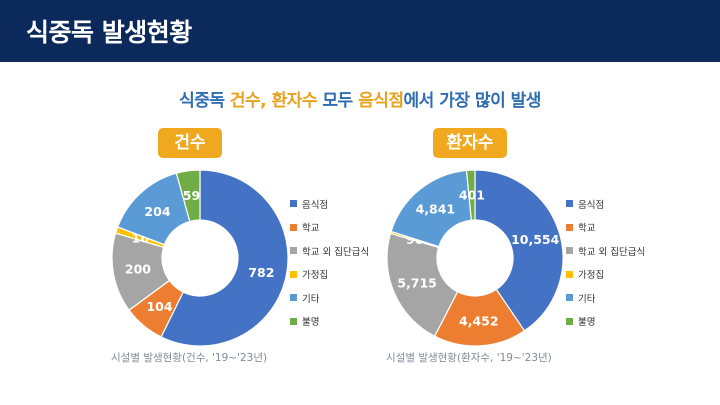 The height and width of the screenshot is (405, 720). What do you see at coordinates (337, 101) in the screenshot?
I see `subtitle-text-2: 모두` at bounding box center [337, 101].